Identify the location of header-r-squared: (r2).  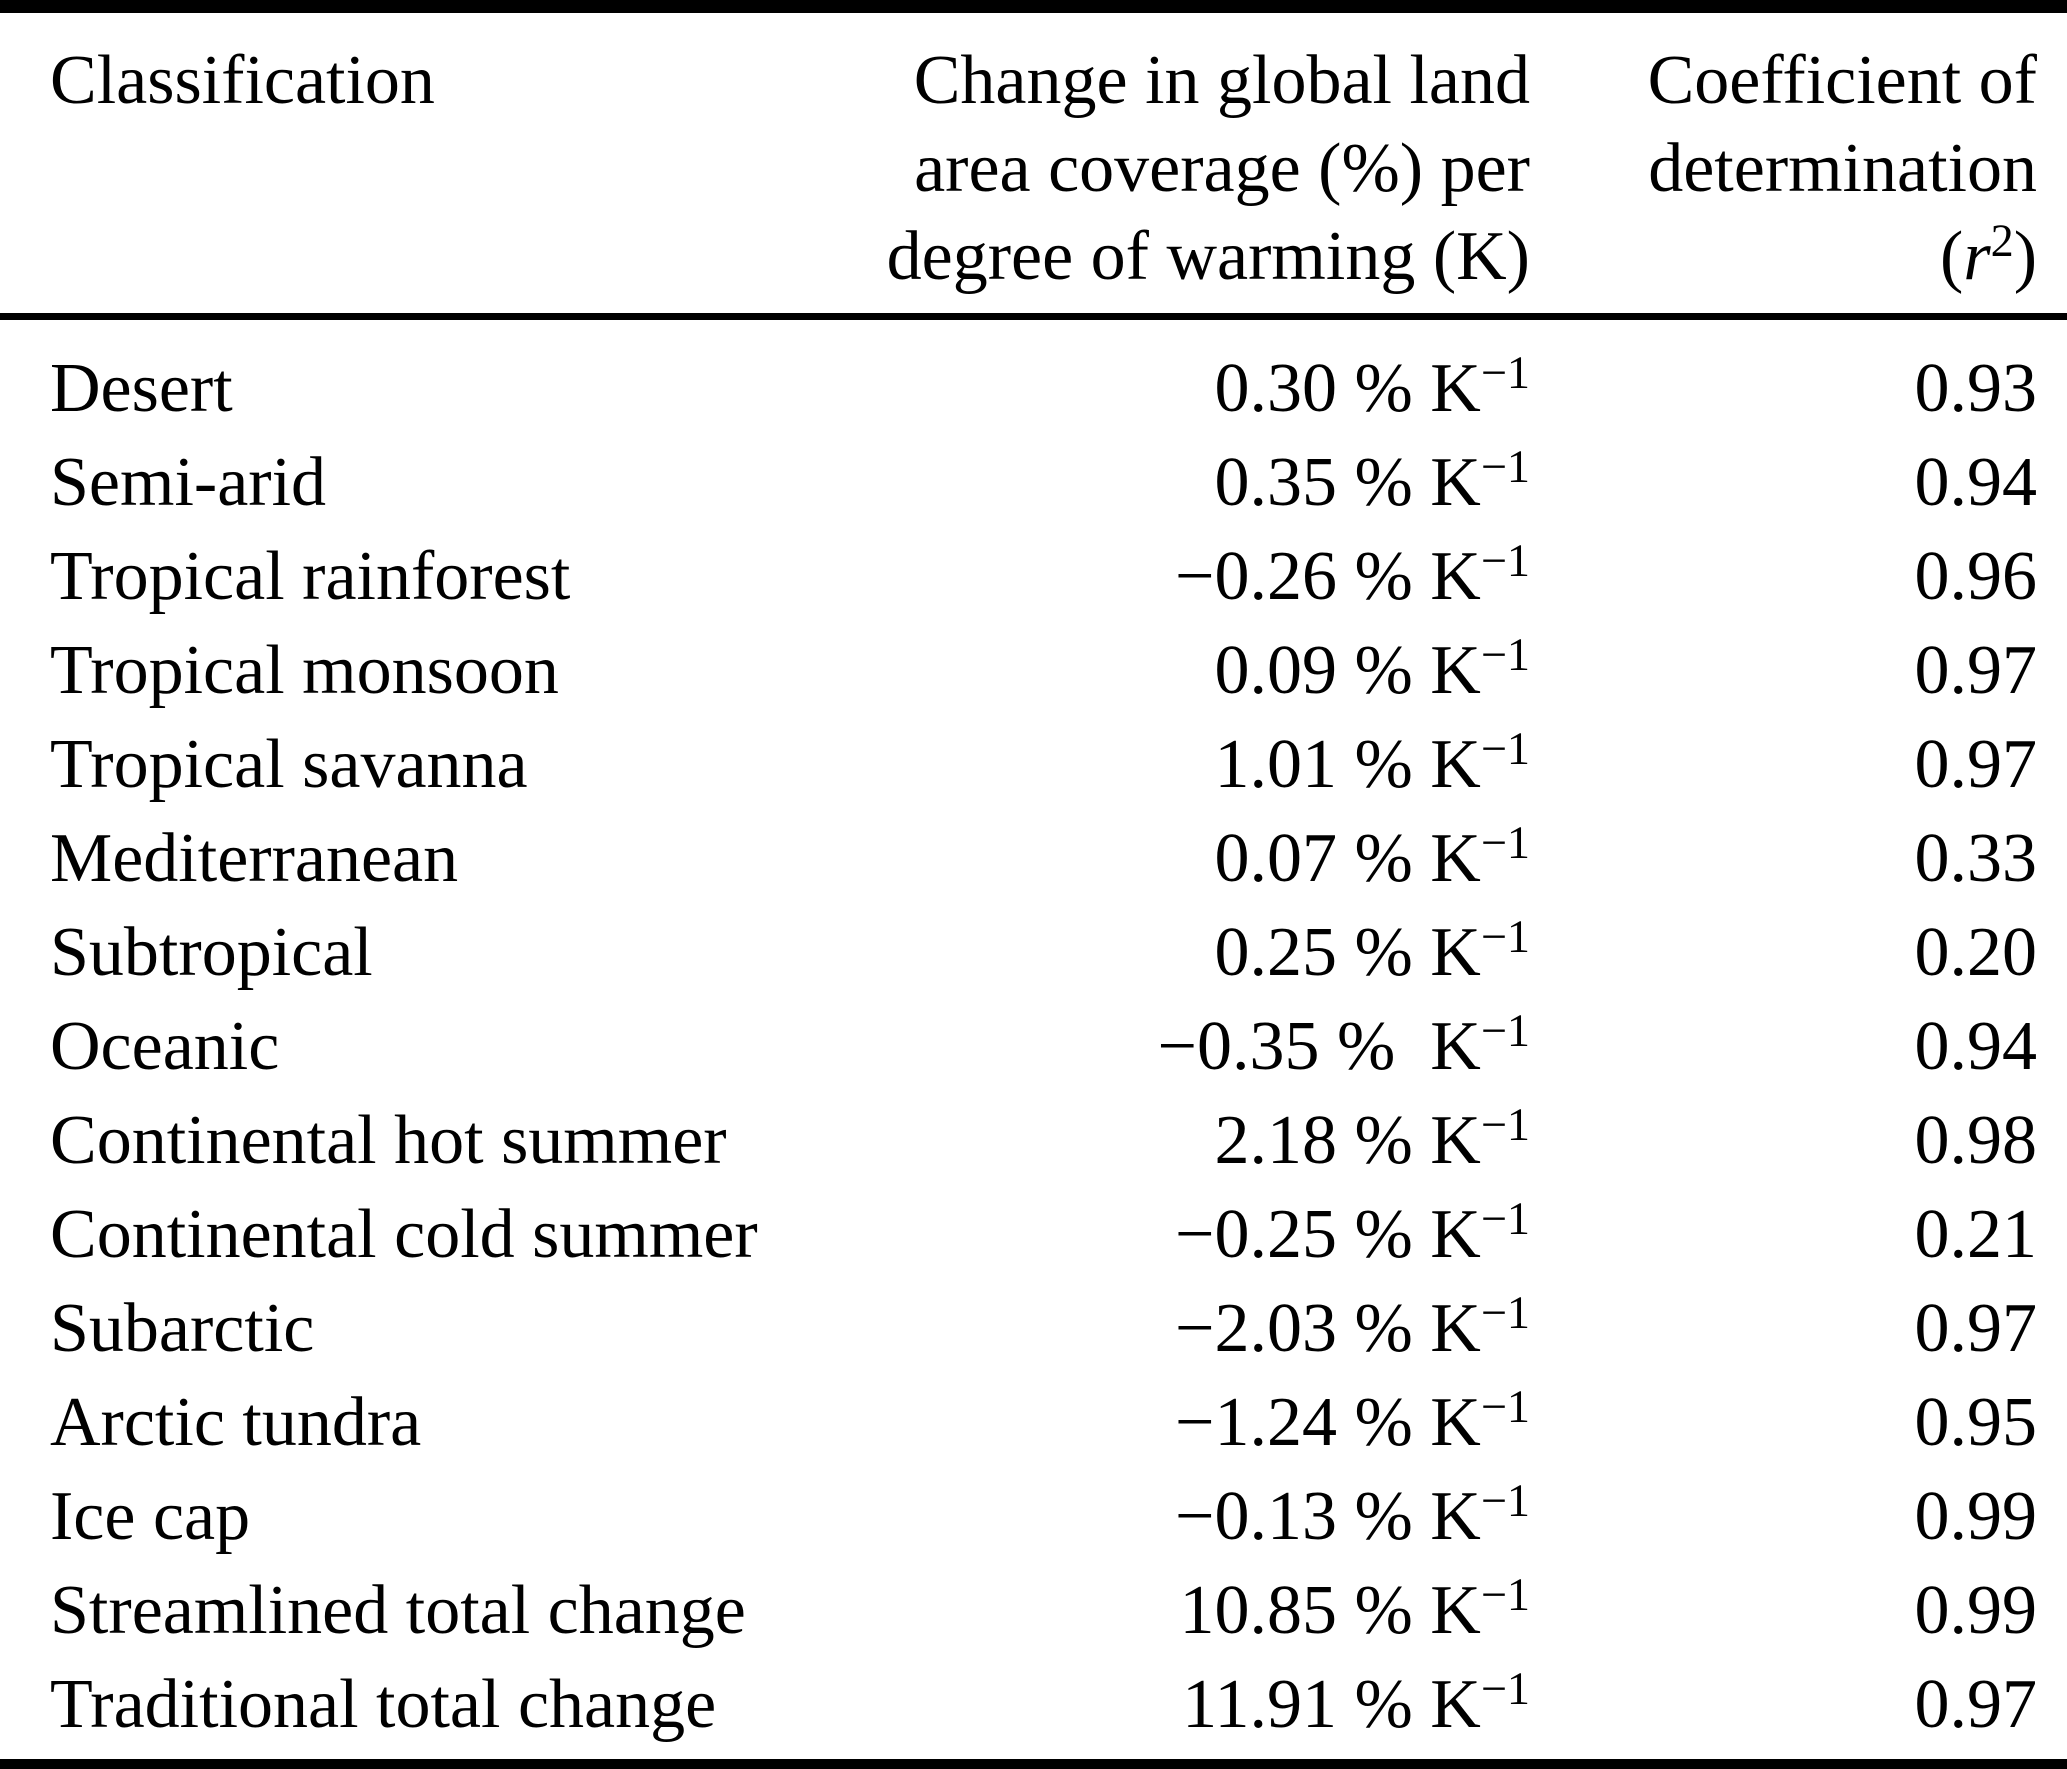
(1783, 257).